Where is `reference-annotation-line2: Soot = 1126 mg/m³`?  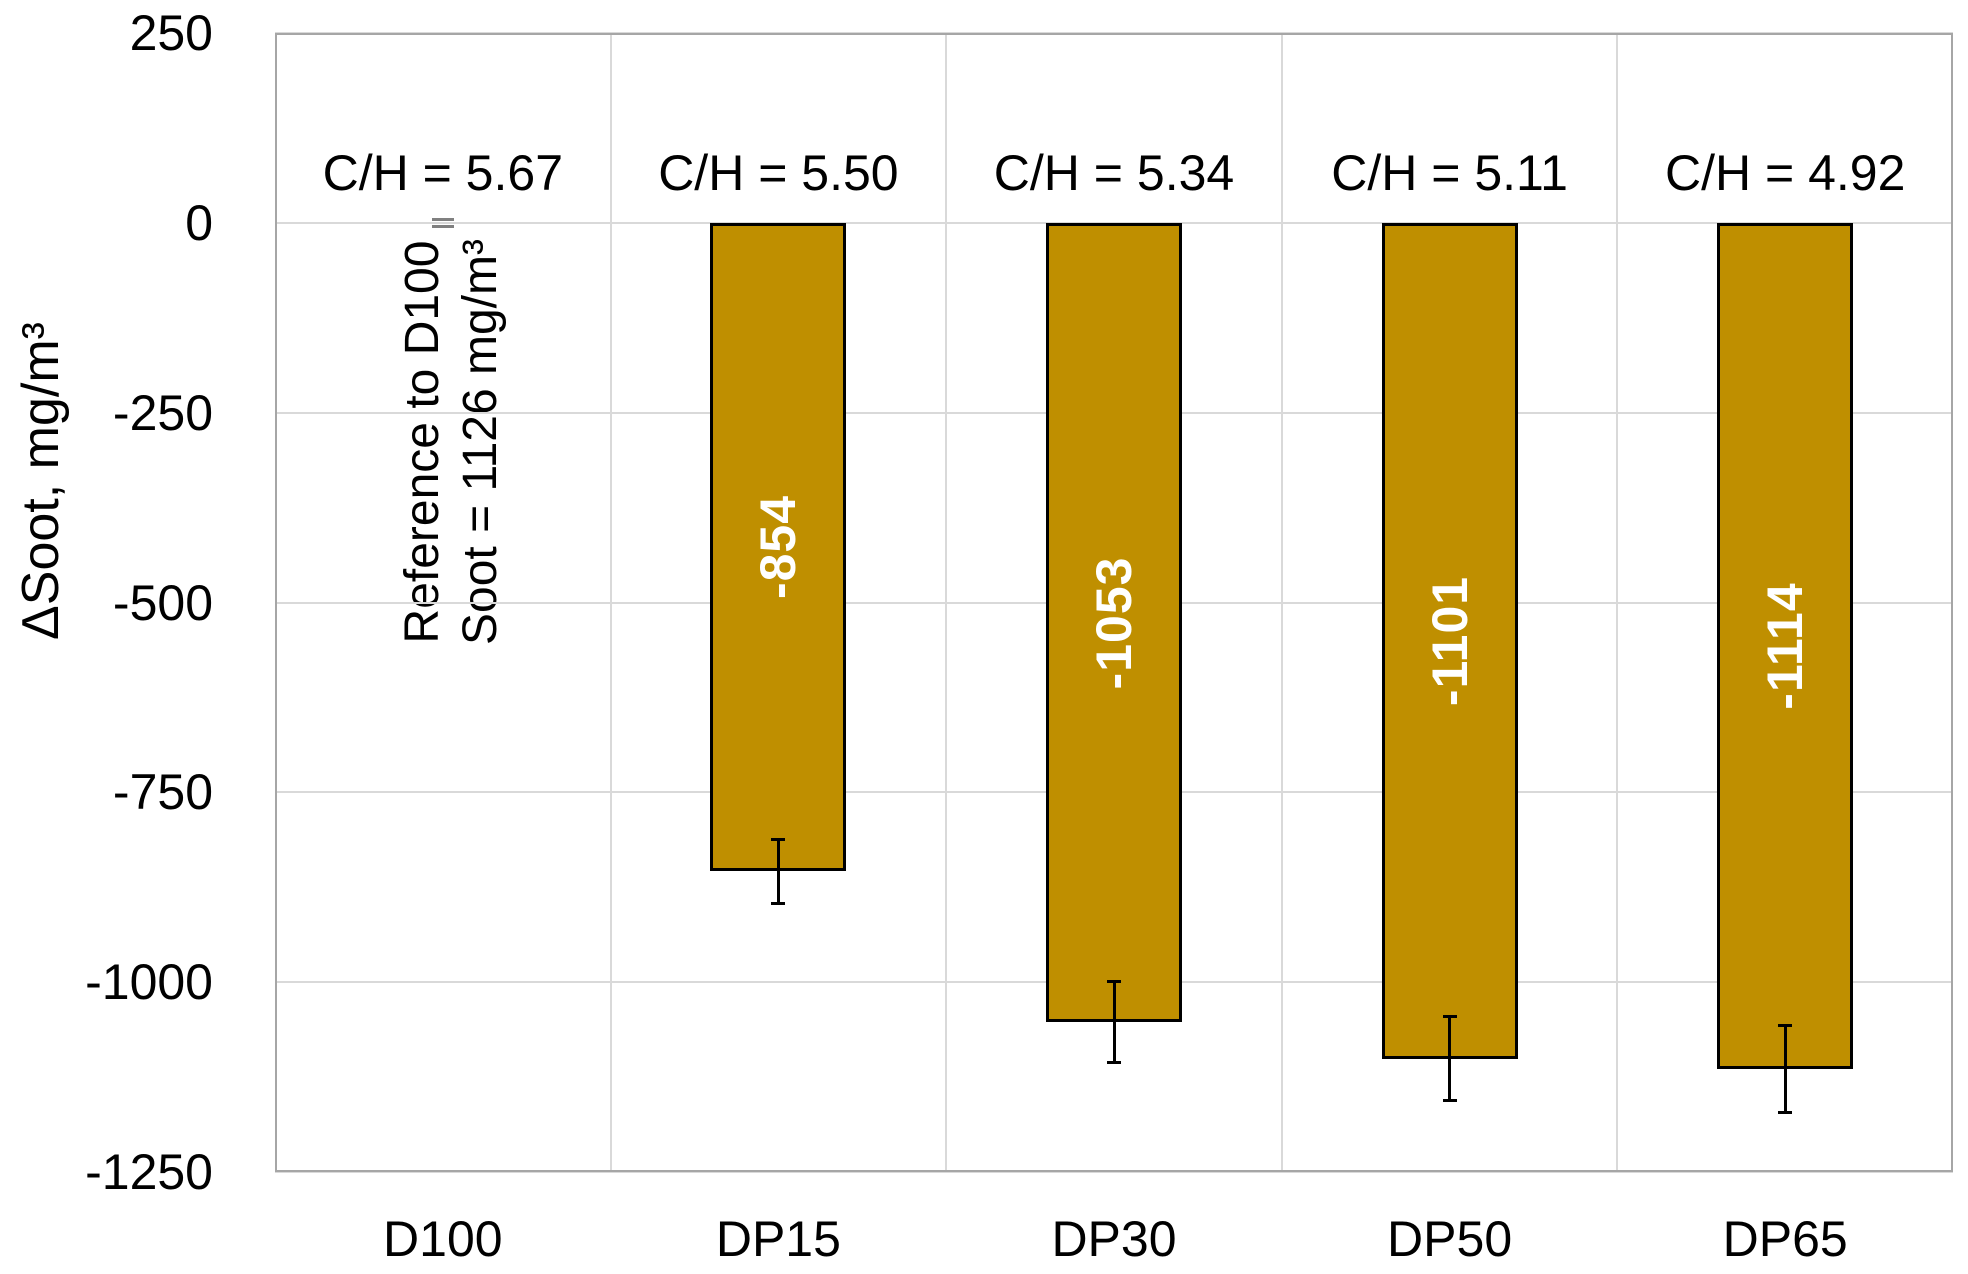 reference-annotation-line2: Soot = 1126 mg/m³ is located at coordinates (480, 442).